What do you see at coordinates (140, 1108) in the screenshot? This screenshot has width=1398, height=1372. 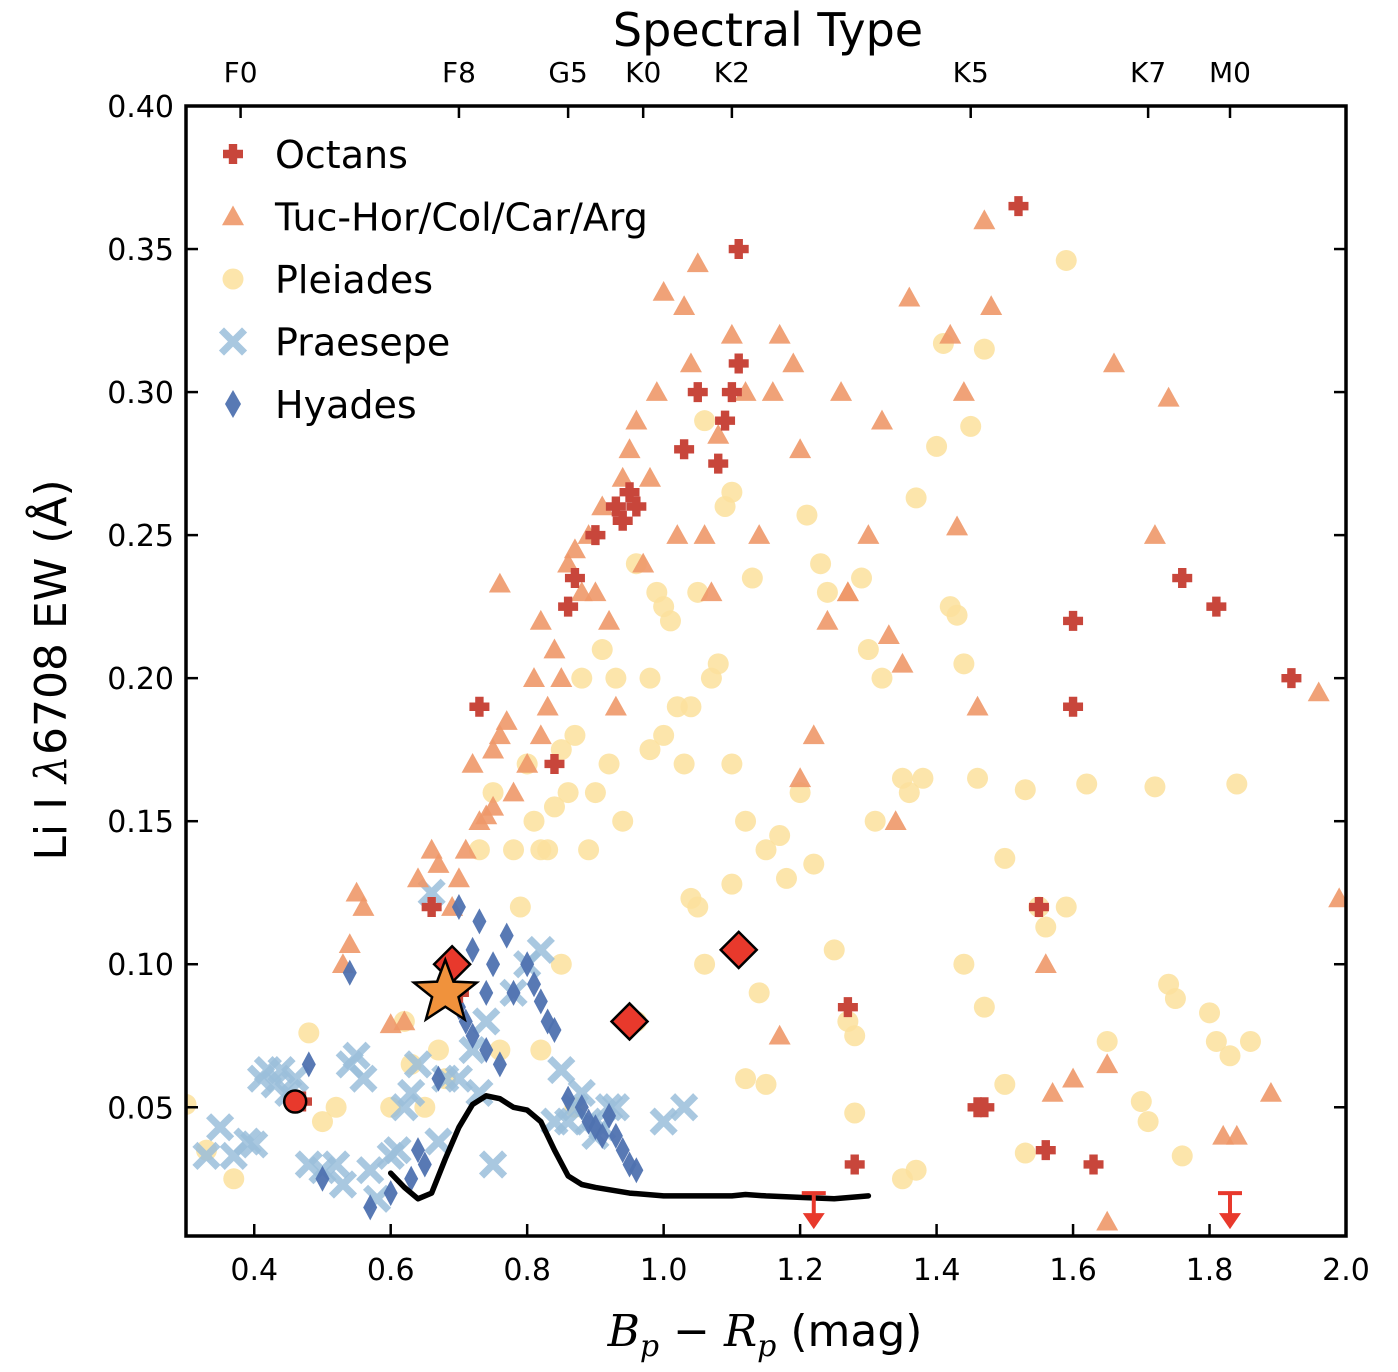 I see `y-tick-label: 0.05` at bounding box center [140, 1108].